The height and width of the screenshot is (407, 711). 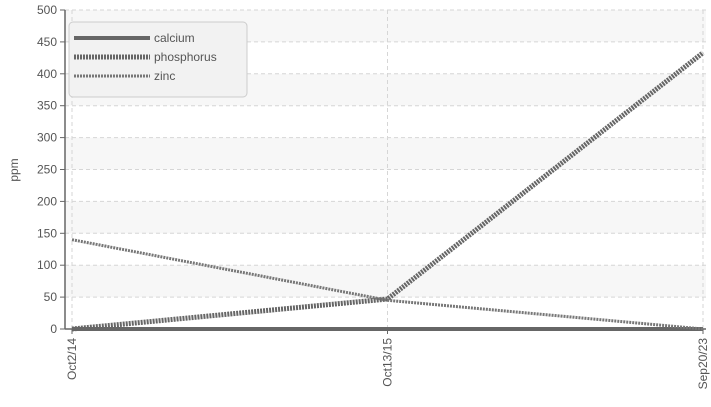 I want to click on y-axis-title: ppm, so click(x=14, y=169).